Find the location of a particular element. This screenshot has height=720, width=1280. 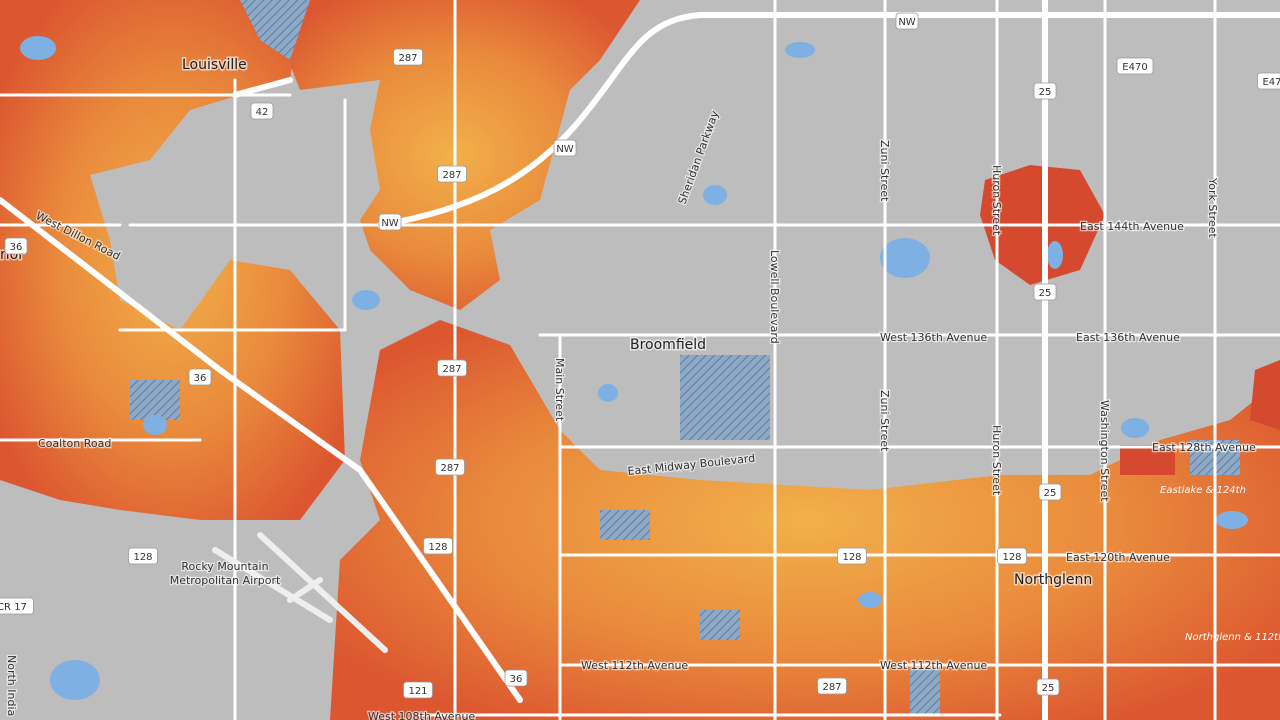

route-shield: 42 is located at coordinates (262, 111).